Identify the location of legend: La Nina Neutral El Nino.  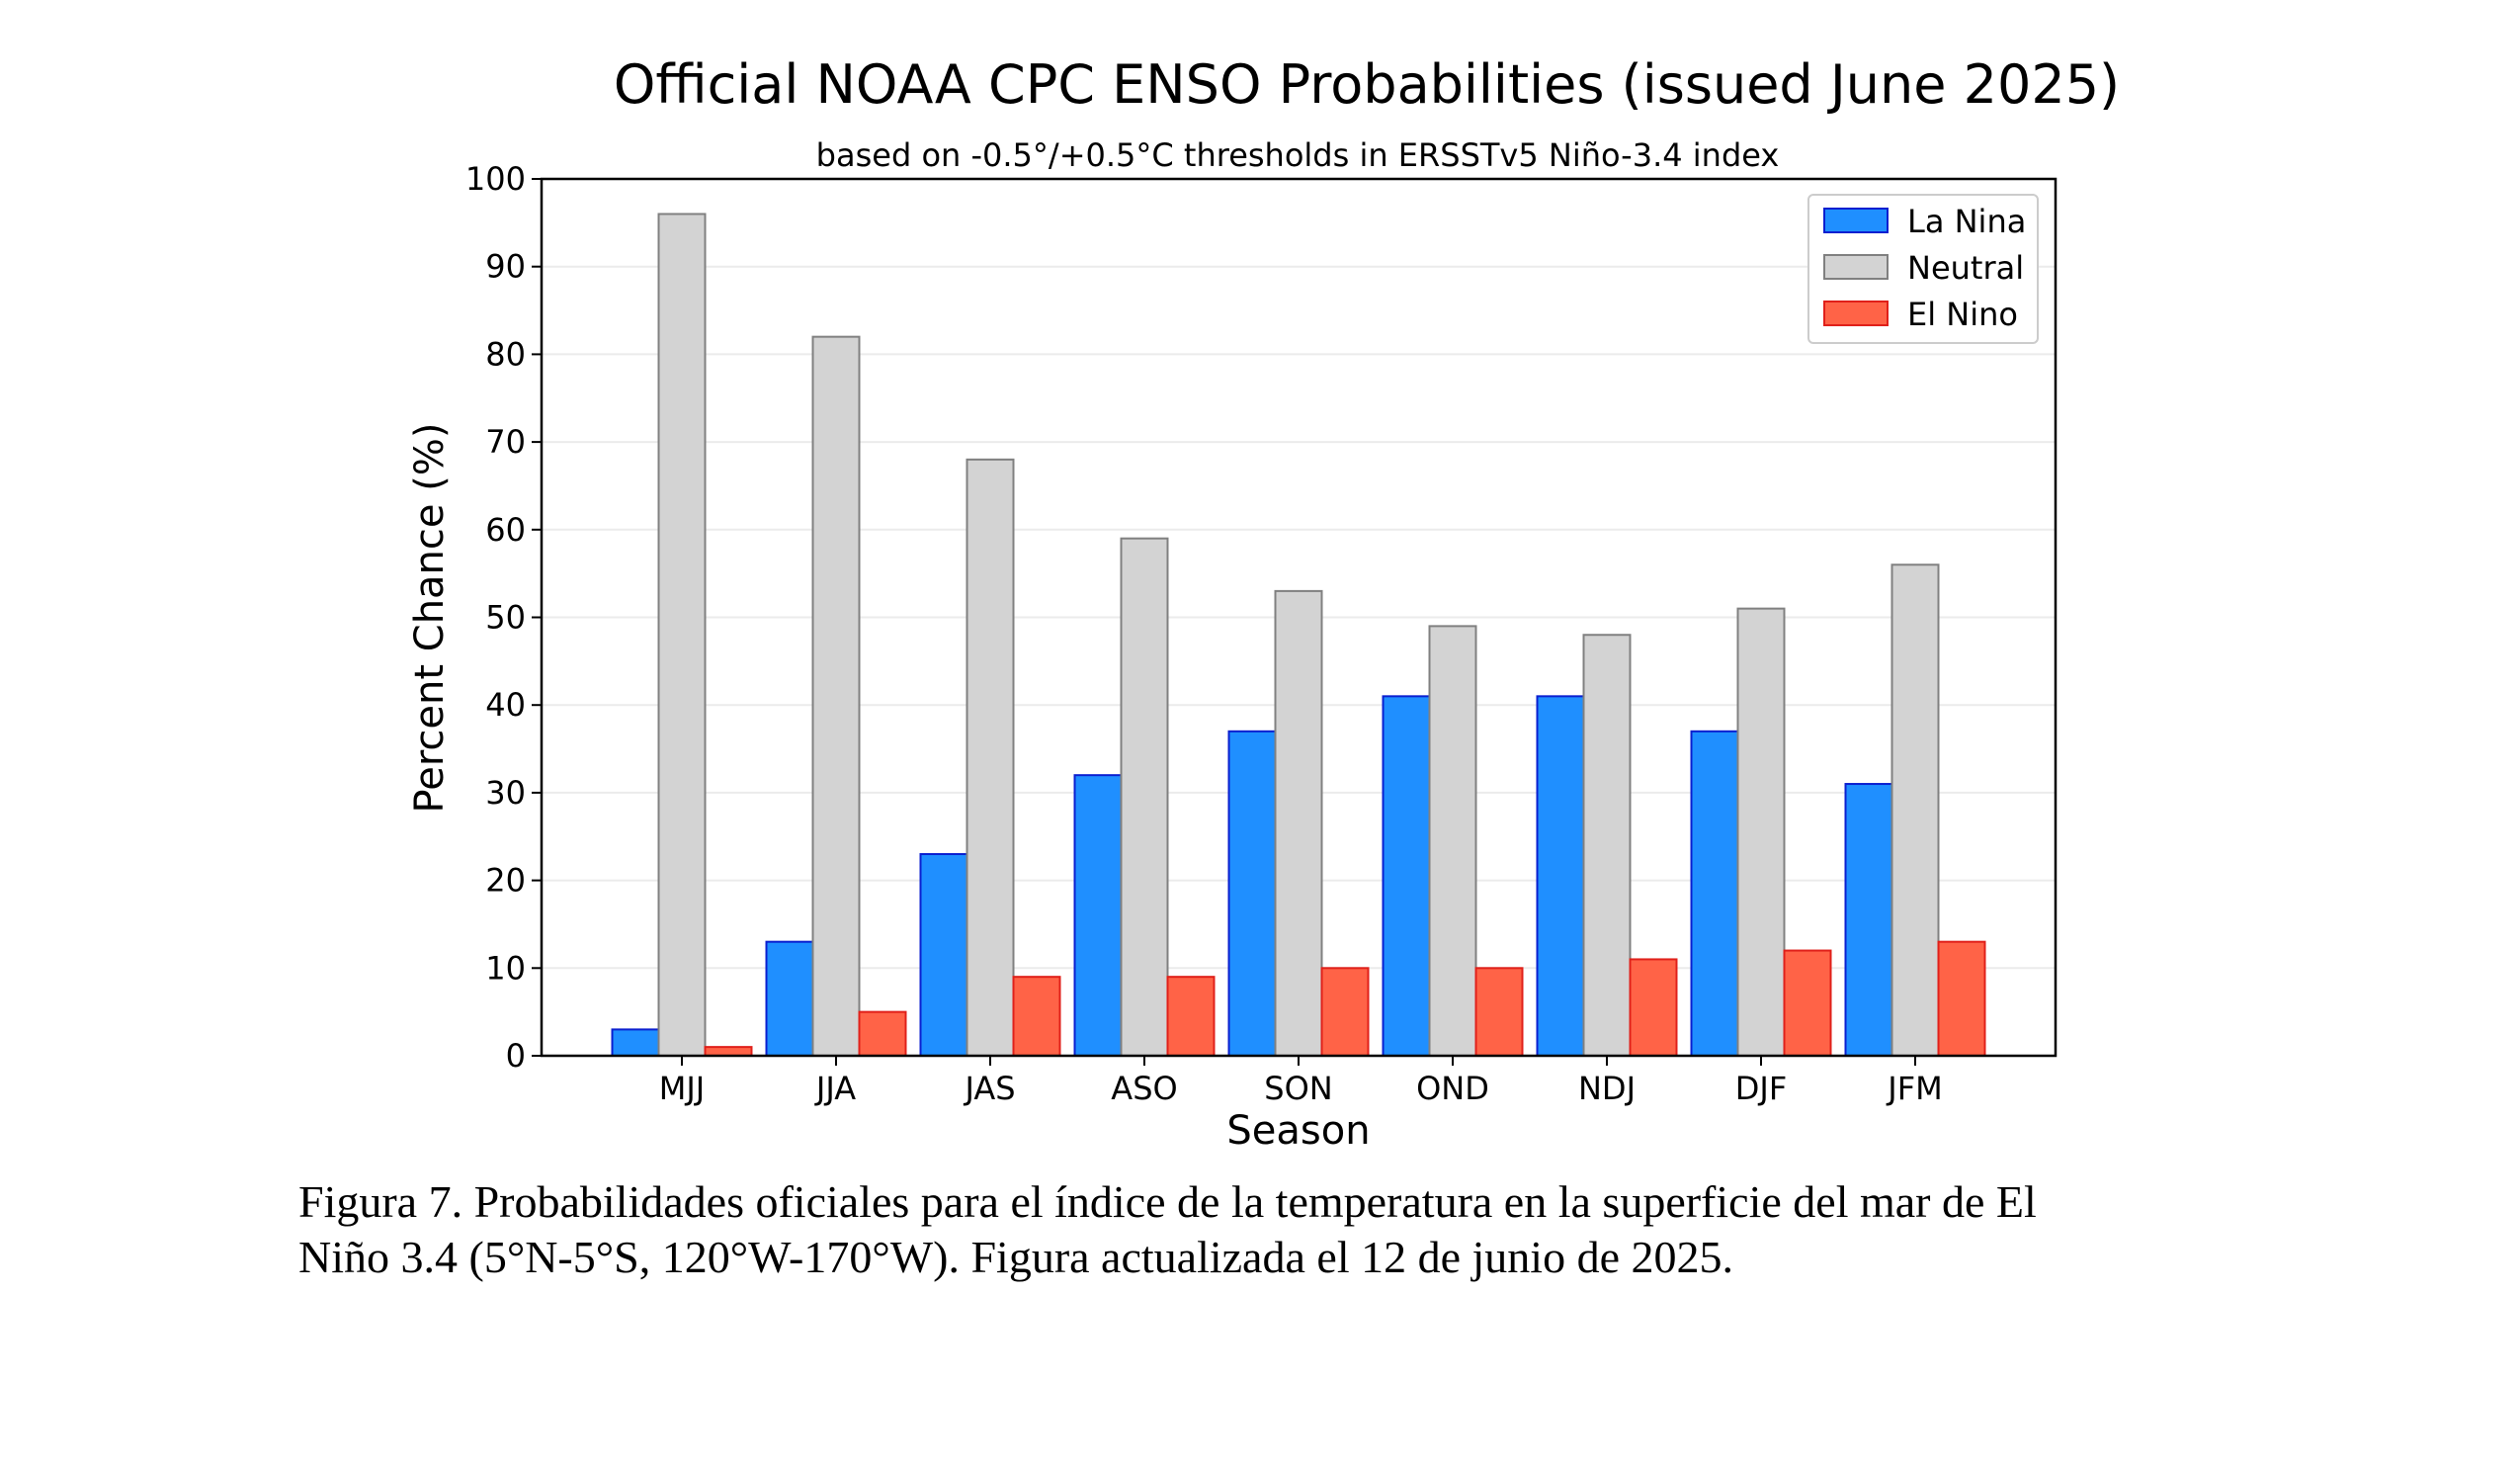
(1923, 269).